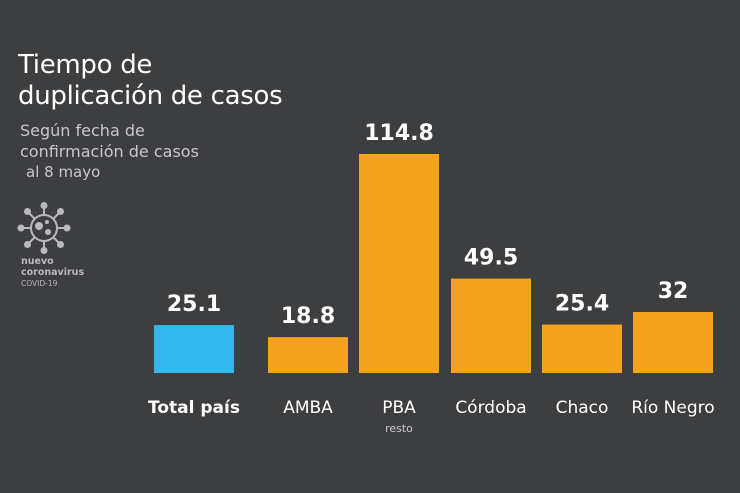 This screenshot has height=493, width=740. What do you see at coordinates (44, 228) in the screenshot?
I see `virus-icon` at bounding box center [44, 228].